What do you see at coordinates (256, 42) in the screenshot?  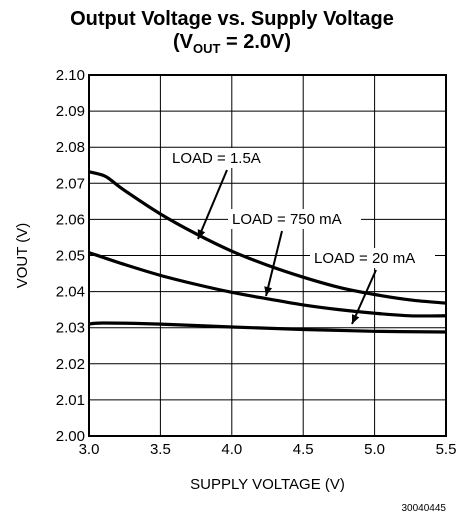 I see `subtitle-suffix: = 2.0V)` at bounding box center [256, 42].